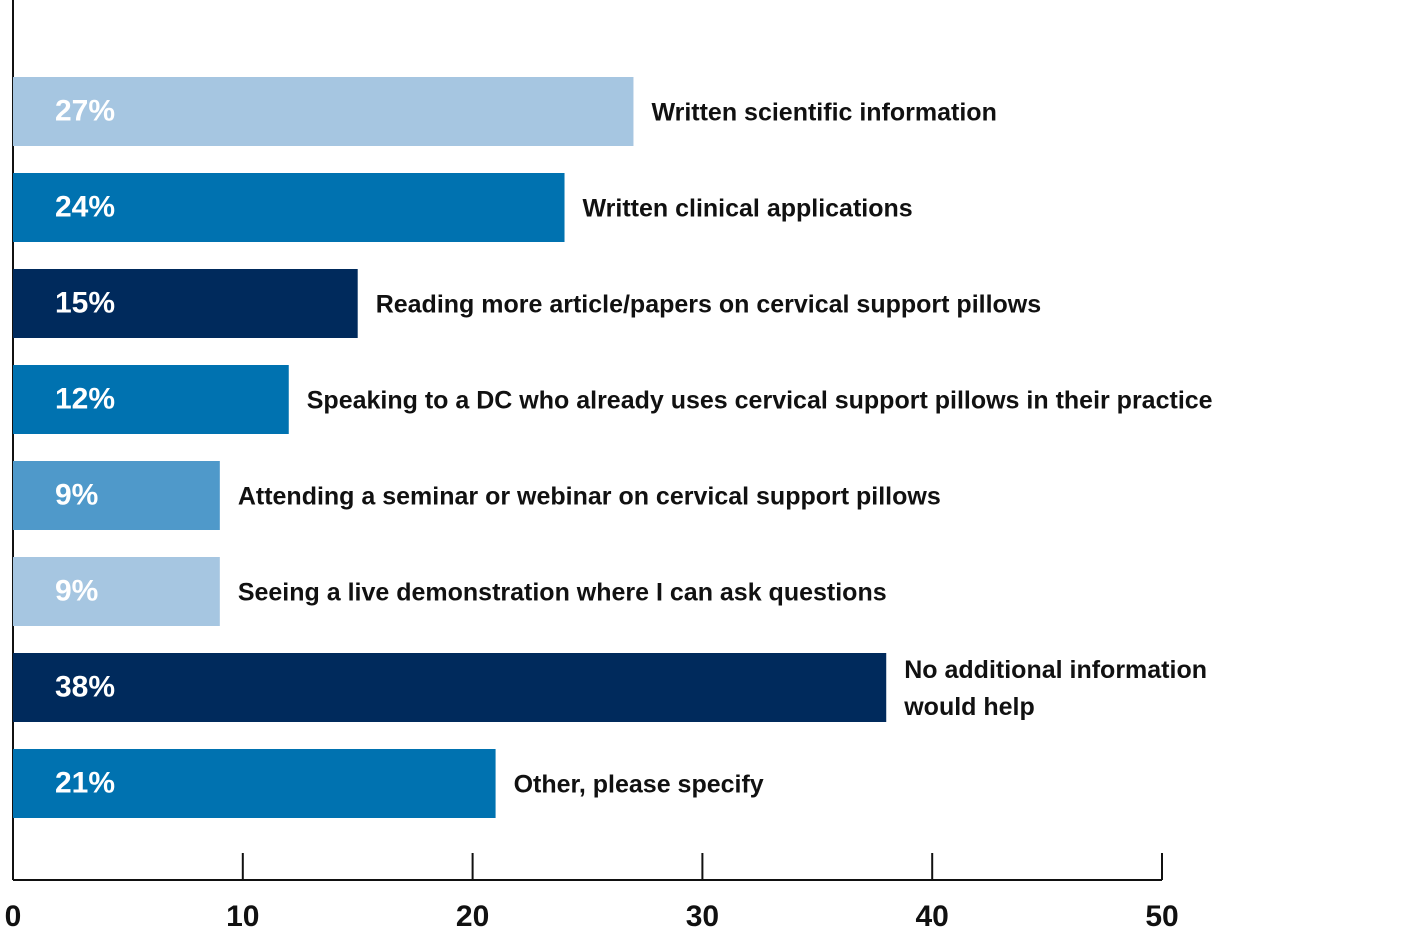 This screenshot has width=1403, height=936. What do you see at coordinates (638, 784) in the screenshot?
I see `category-label: Other, please specify` at bounding box center [638, 784].